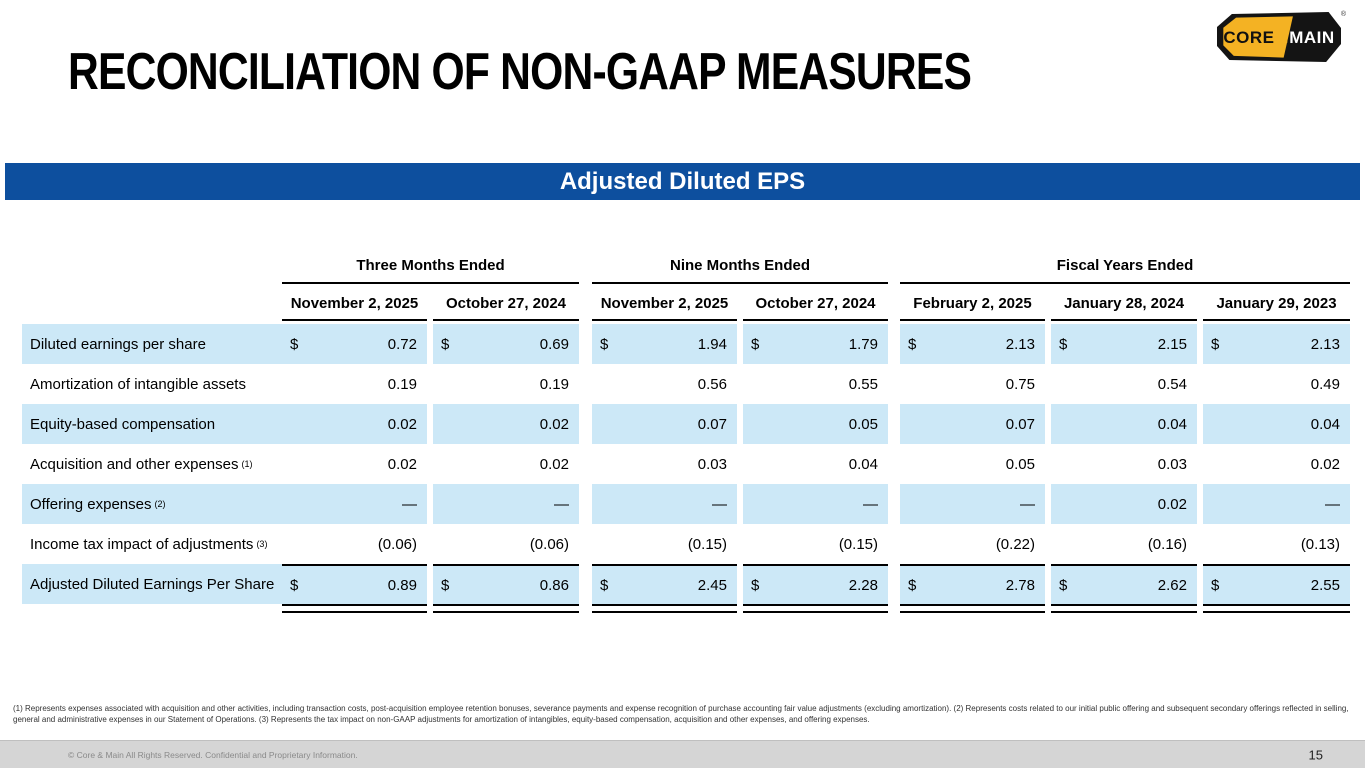  What do you see at coordinates (858, 544) in the screenshot?
I see `cell-value: (0.15)` at bounding box center [858, 544].